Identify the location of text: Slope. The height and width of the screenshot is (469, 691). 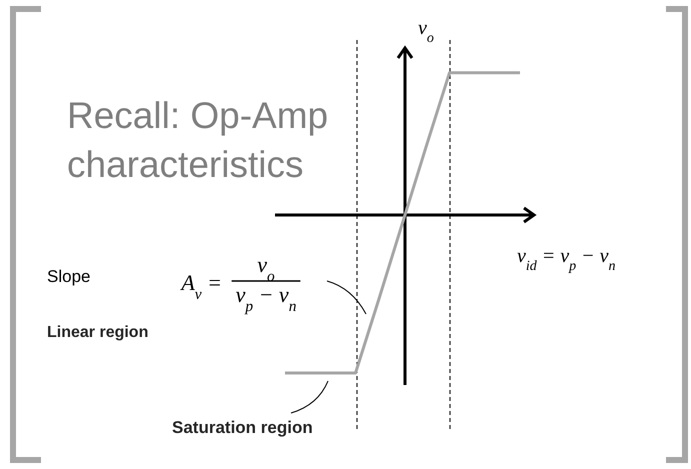
(68, 276).